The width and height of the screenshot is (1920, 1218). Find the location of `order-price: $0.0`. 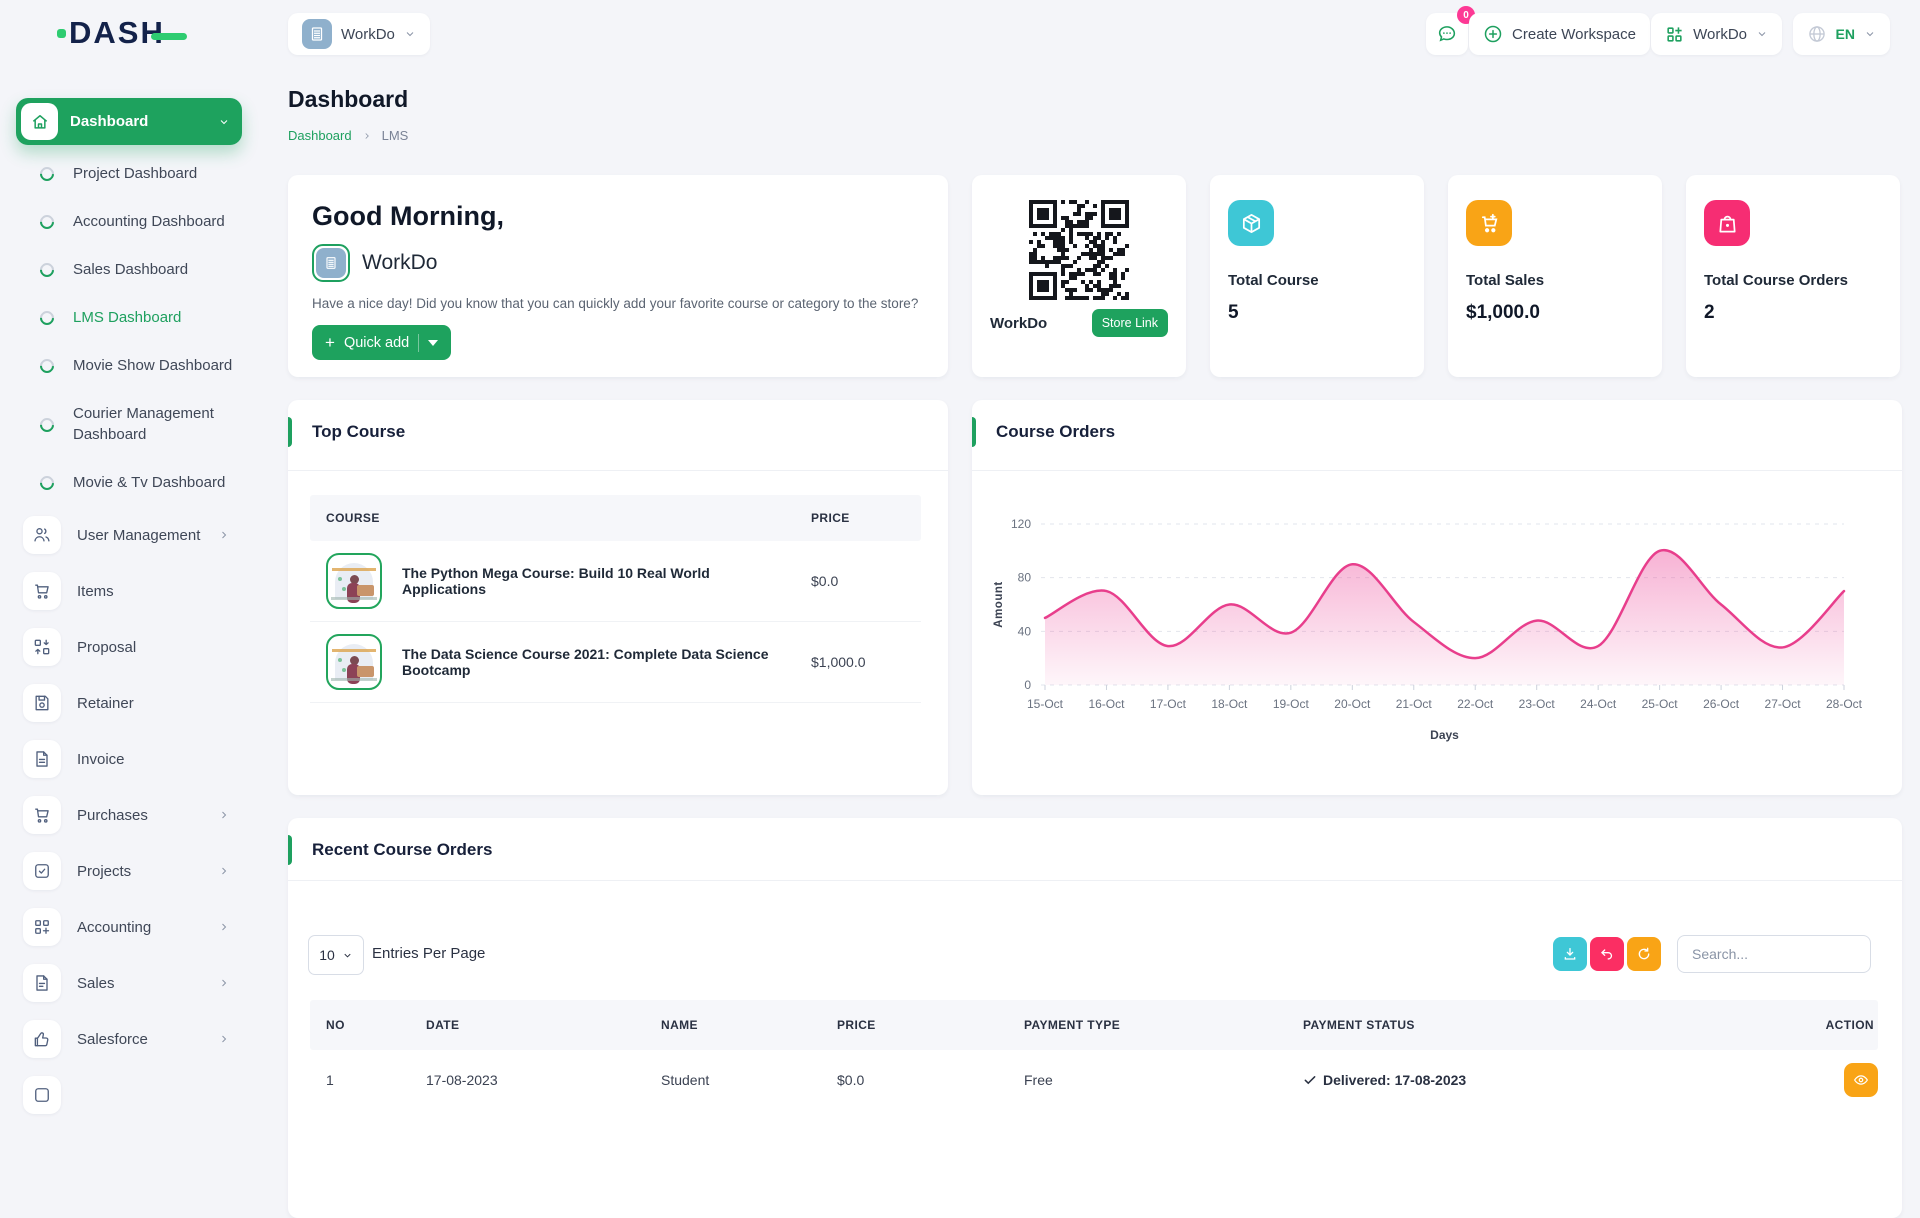

order-price: $0.0 is located at coordinates (851, 1080).